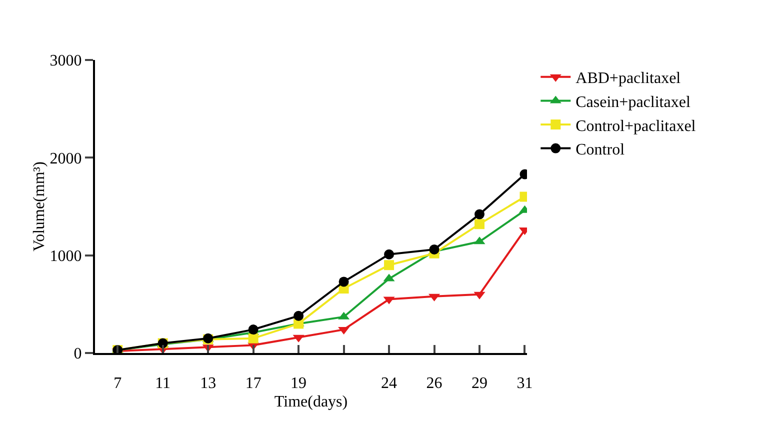  What do you see at coordinates (78, 354) in the screenshot?
I see `y-tick-label: 0` at bounding box center [78, 354].